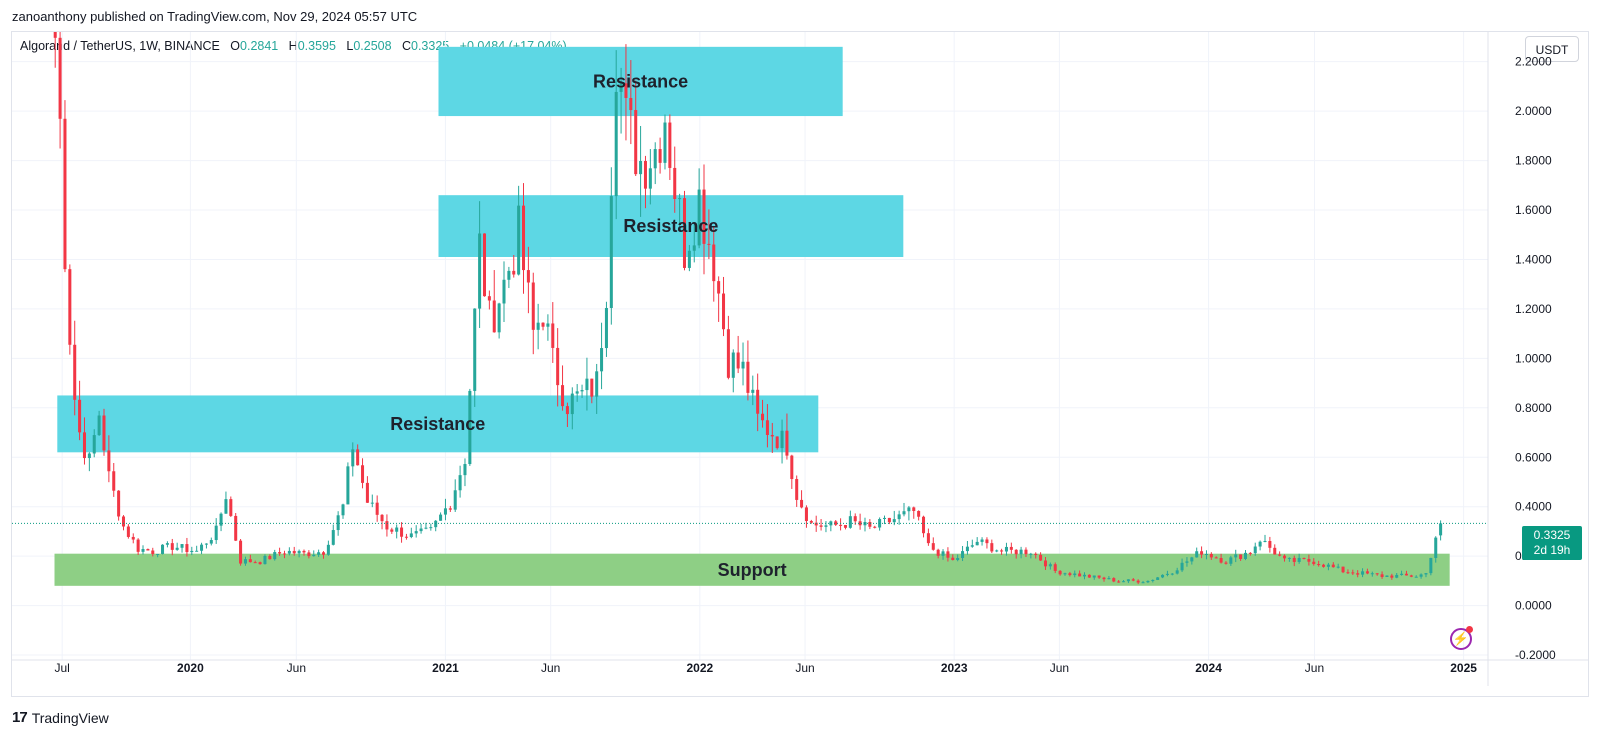 This screenshot has height=737, width=1600. Describe the element at coordinates (1059, 668) in the screenshot. I see `x-tick-label: Jun` at that location.